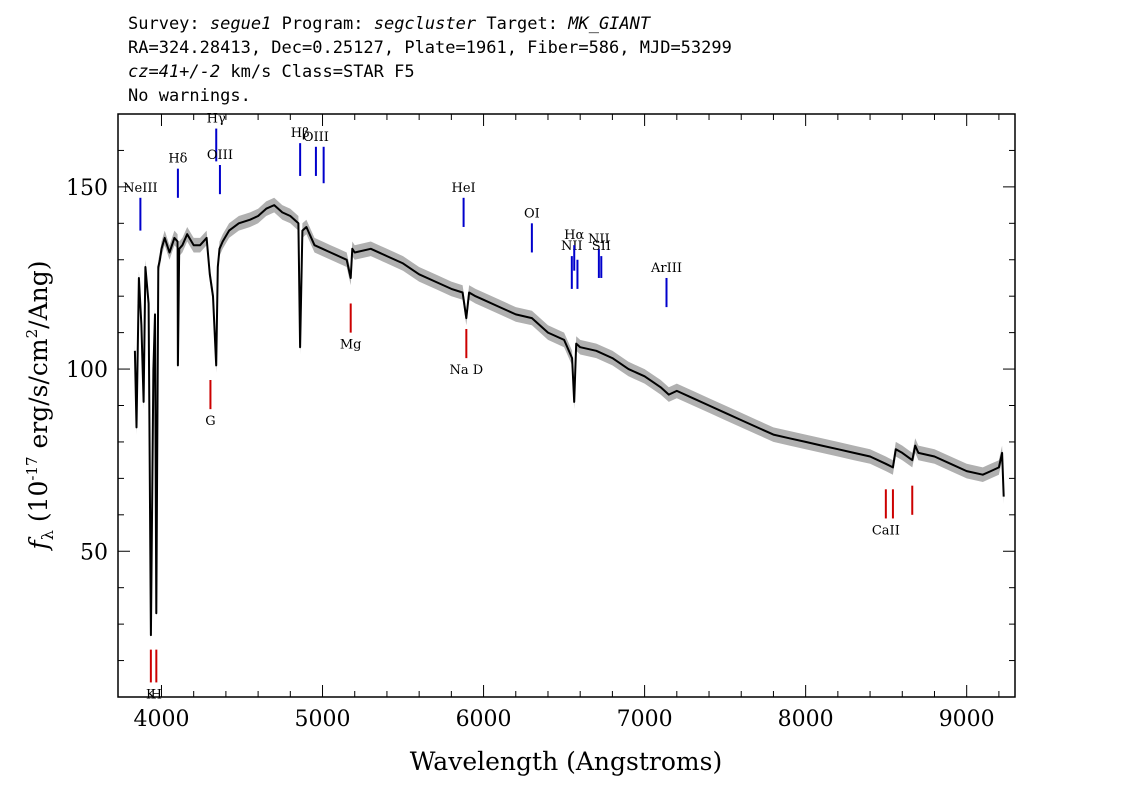 The width and height of the screenshot is (1134, 810). I want to click on line-label: G, so click(210, 421).